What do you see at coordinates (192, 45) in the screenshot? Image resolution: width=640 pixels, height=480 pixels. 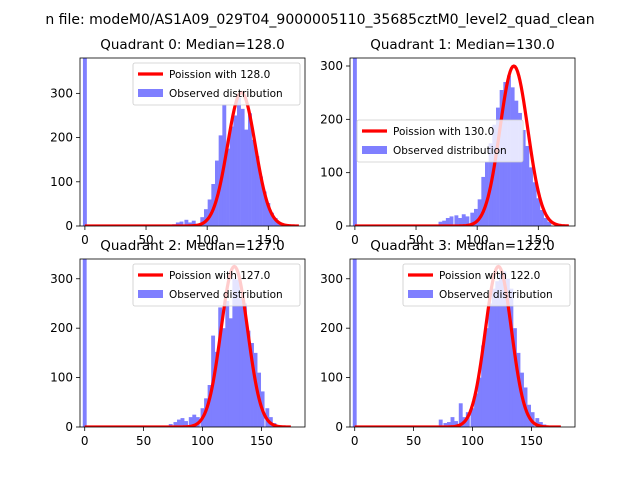 I see `panel-title: Quadrant 0: Median=128.0` at bounding box center [192, 45].